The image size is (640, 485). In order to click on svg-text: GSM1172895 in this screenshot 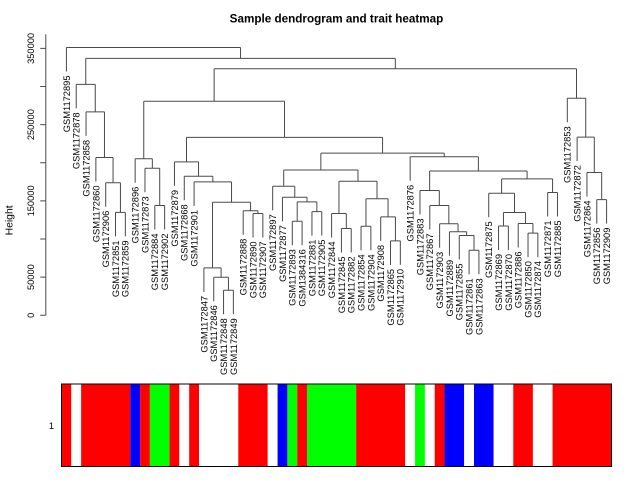, I will do `click(67, 104)`.